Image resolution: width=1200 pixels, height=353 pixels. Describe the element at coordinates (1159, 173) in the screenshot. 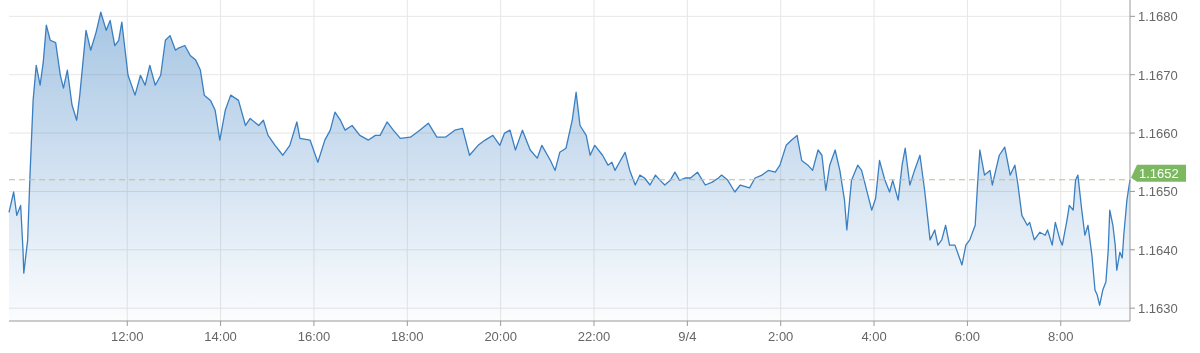

I see `ref-line-label: 1.1652` at that location.